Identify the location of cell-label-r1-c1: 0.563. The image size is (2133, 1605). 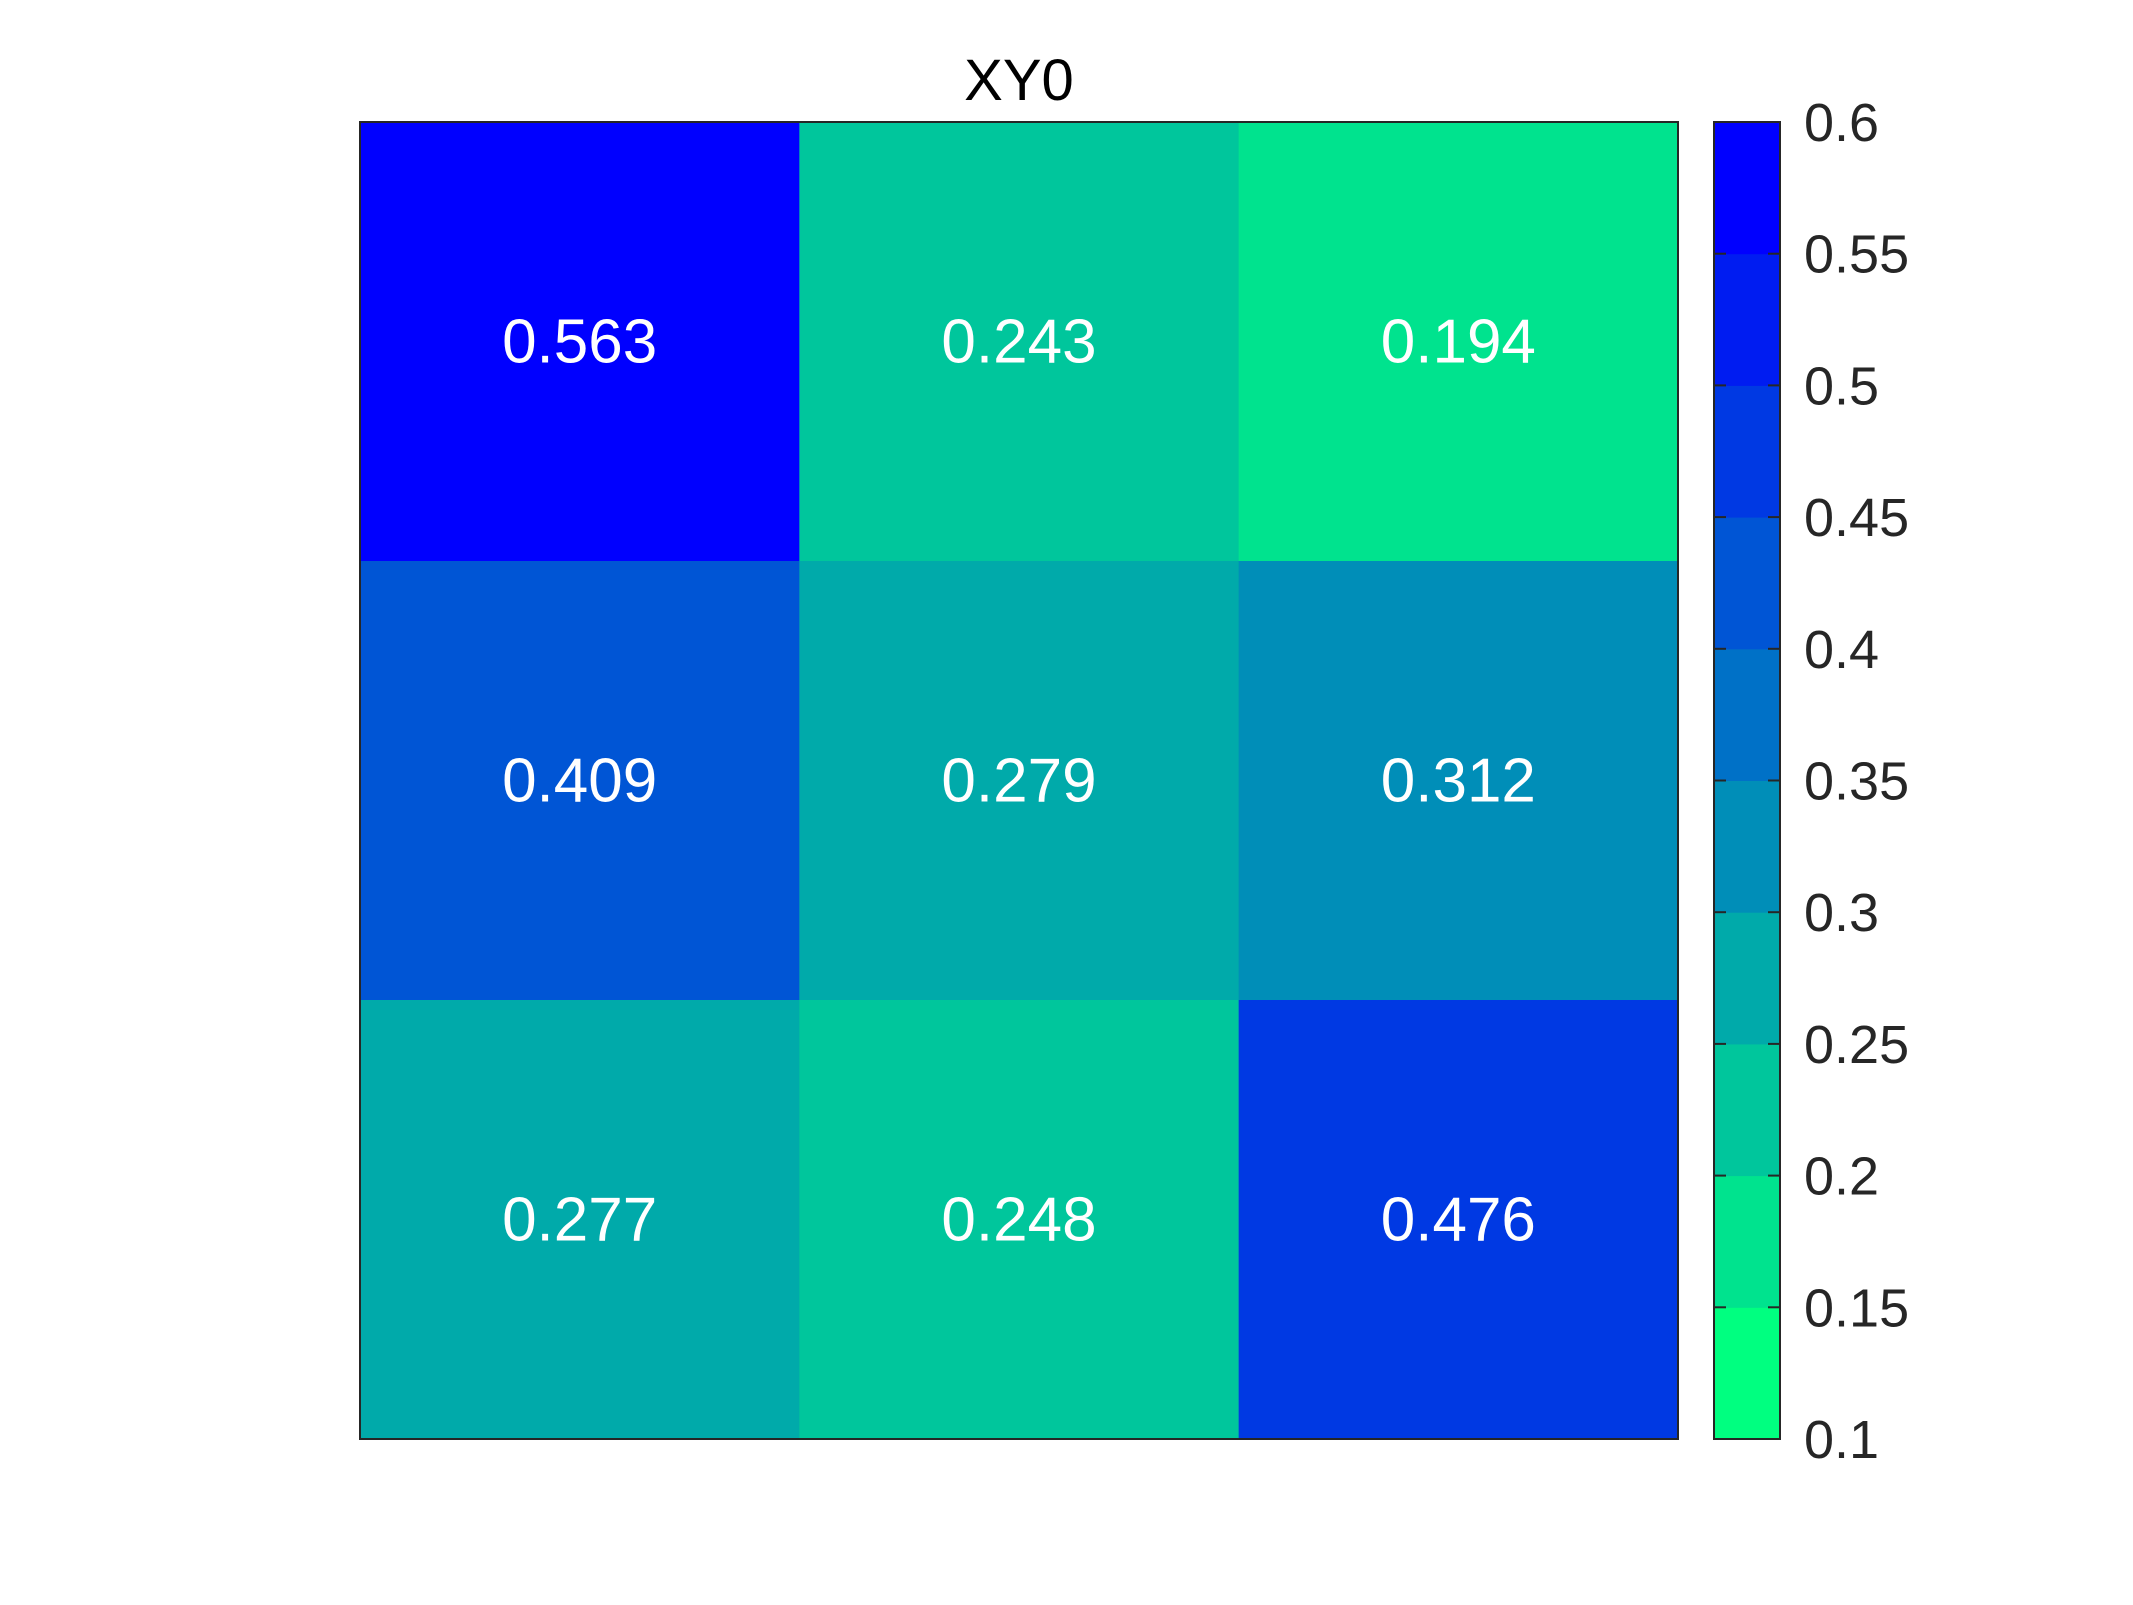
(579, 342).